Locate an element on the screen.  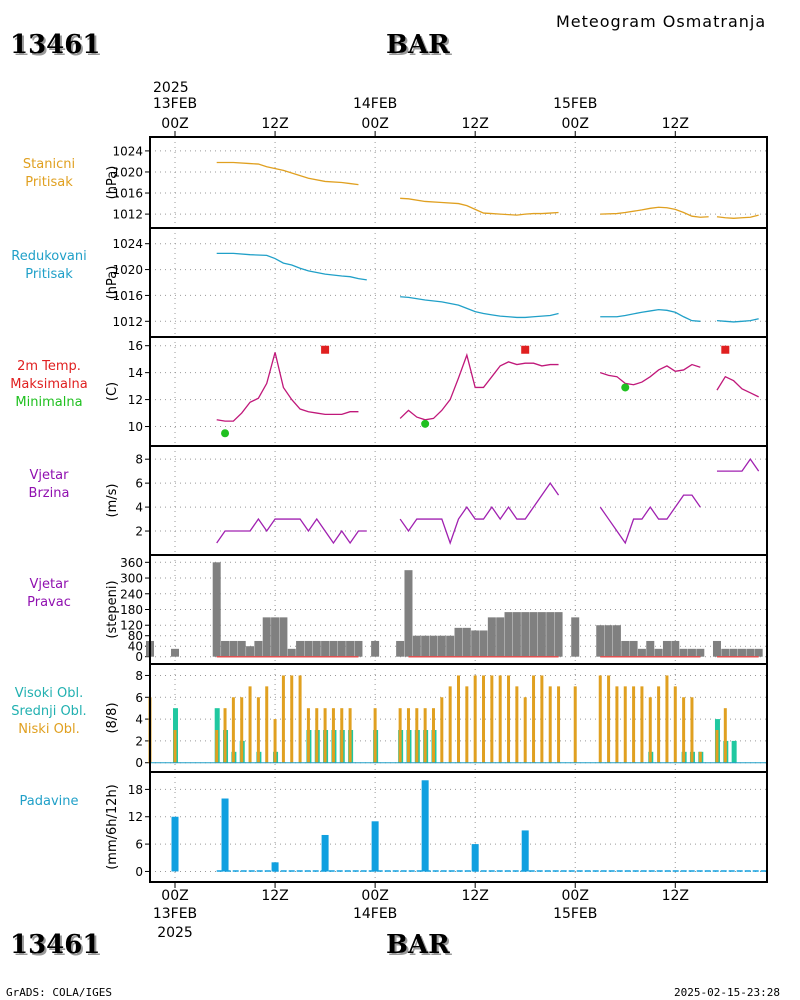
bottom-day-label: 15FEB is located at coordinates (575, 914).